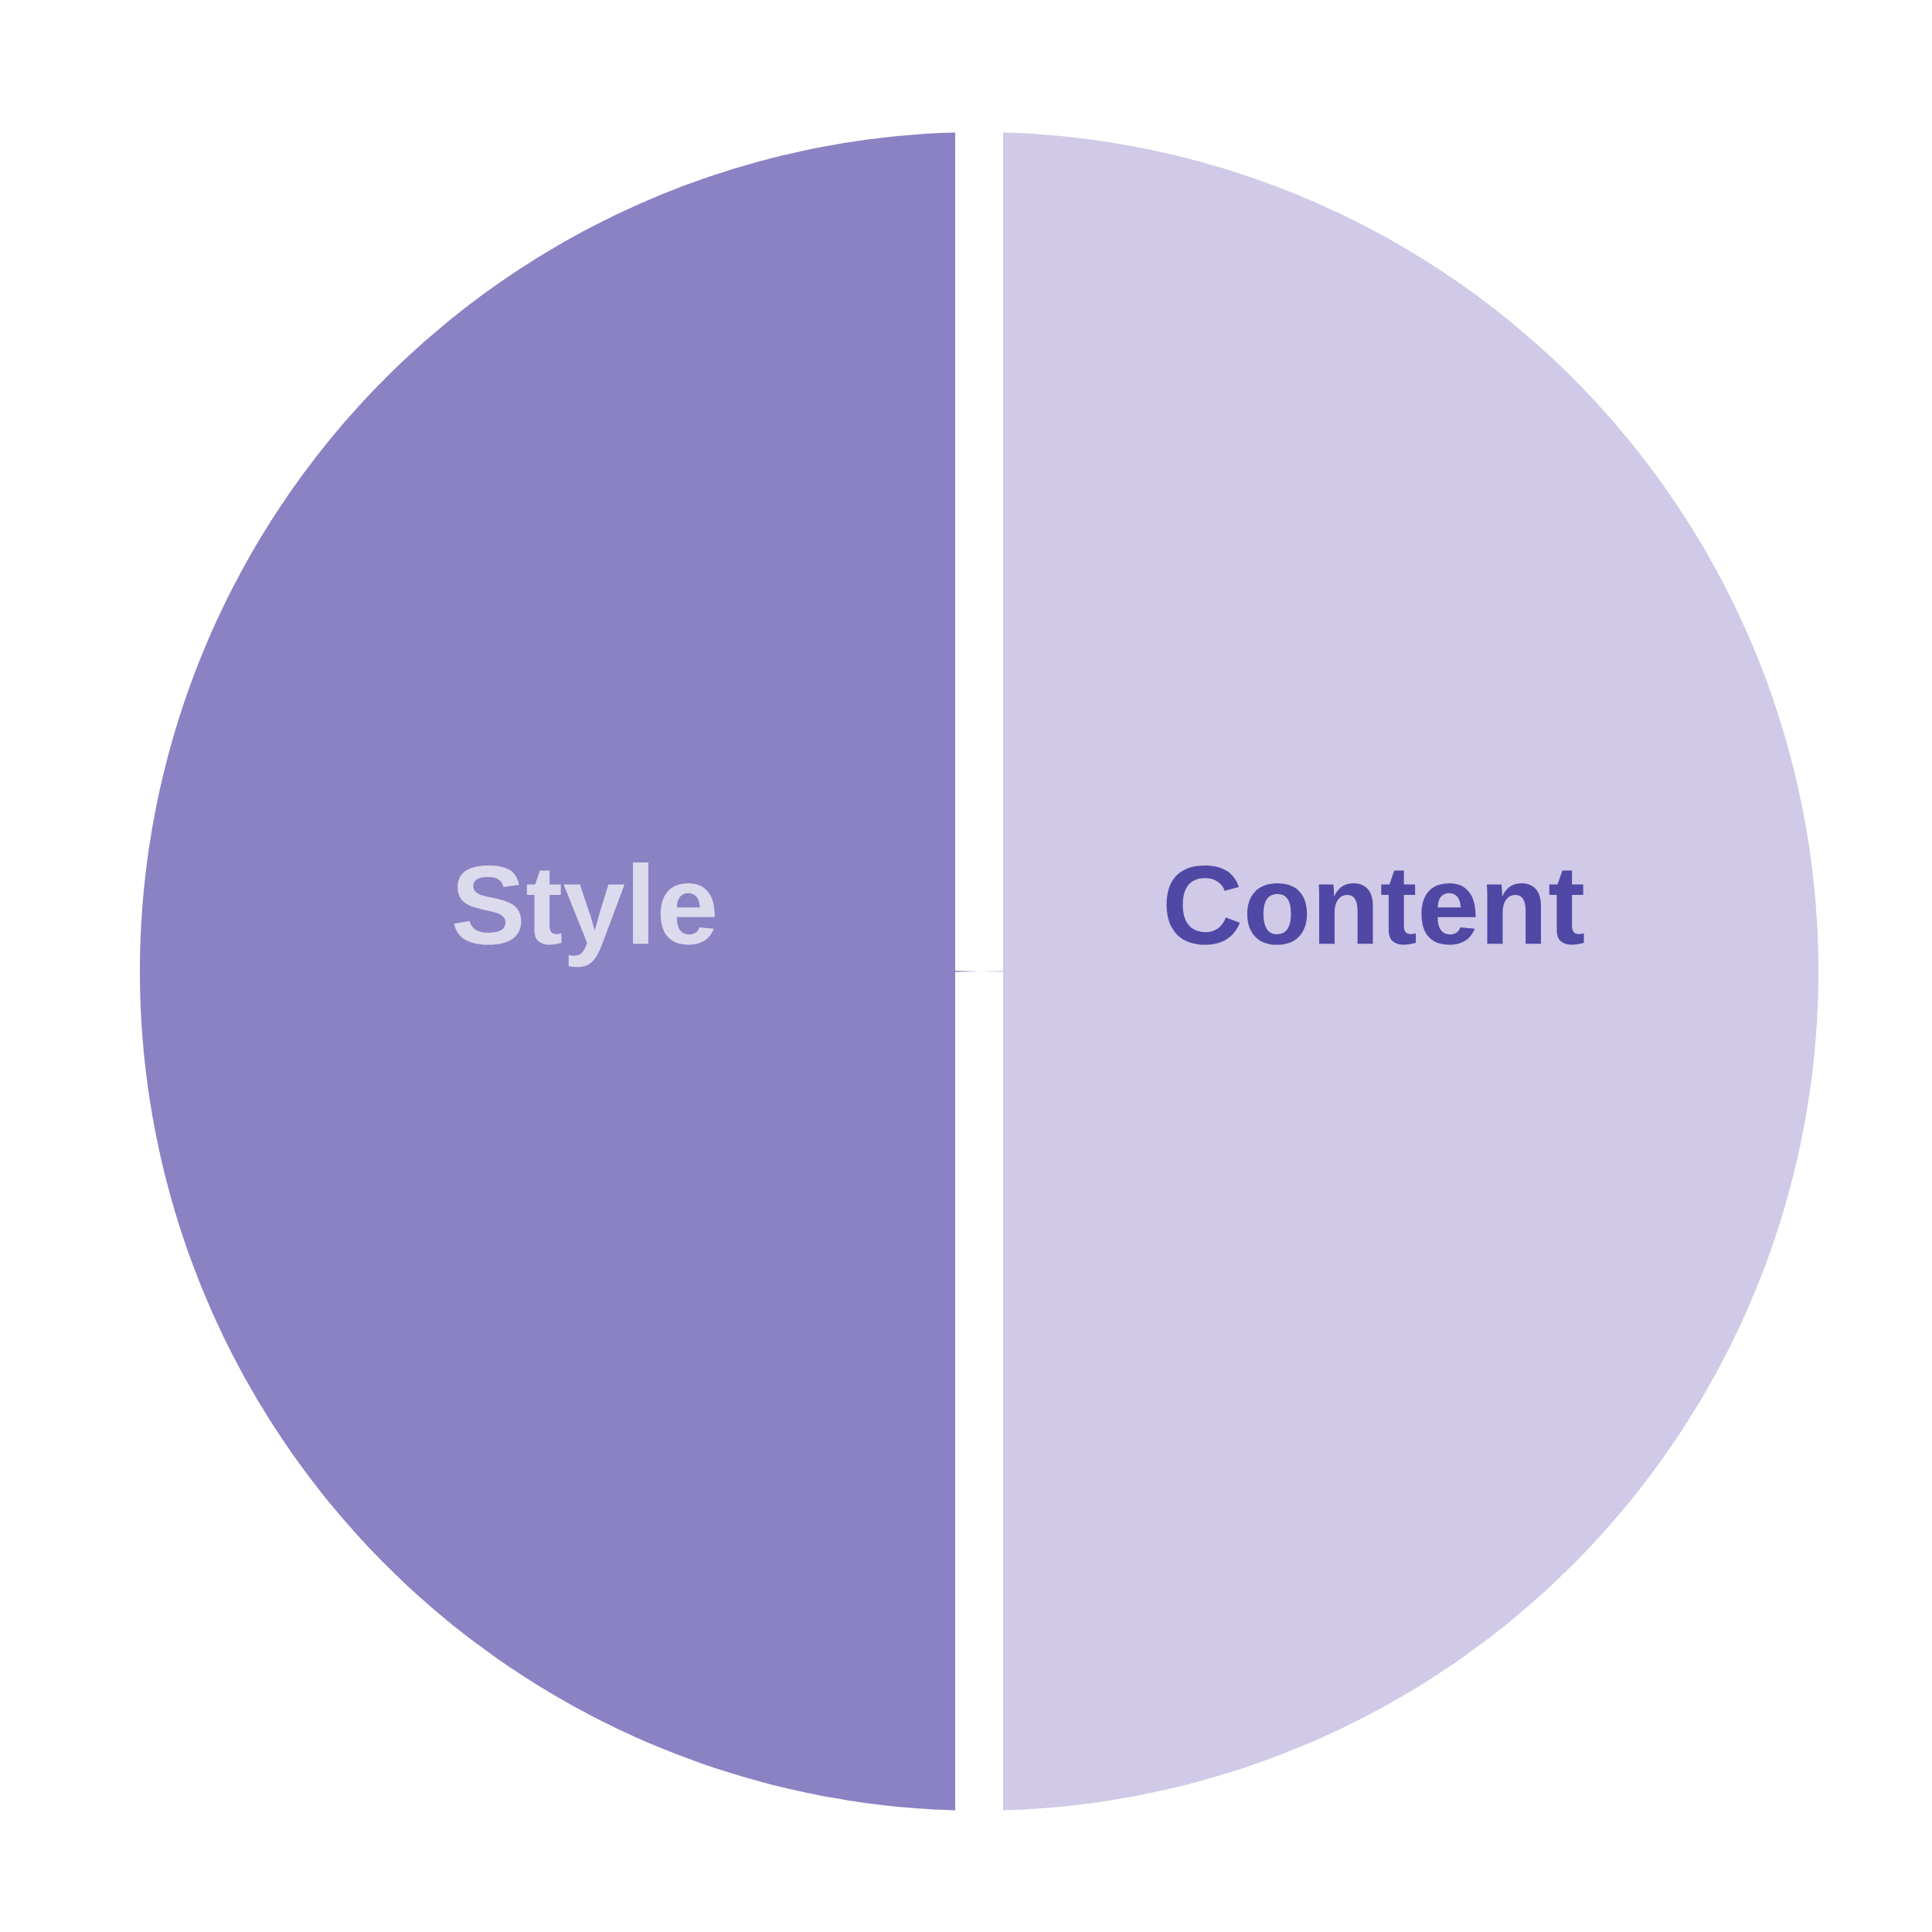  Describe the element at coordinates (1375, 905) in the screenshot. I see `slice-label: Content` at that location.